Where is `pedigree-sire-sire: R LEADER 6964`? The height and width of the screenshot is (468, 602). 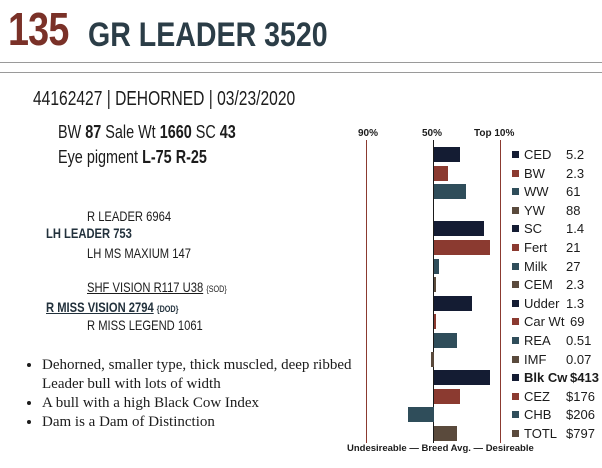 pedigree-sire-sire: R LEADER 6964 is located at coordinates (129, 216).